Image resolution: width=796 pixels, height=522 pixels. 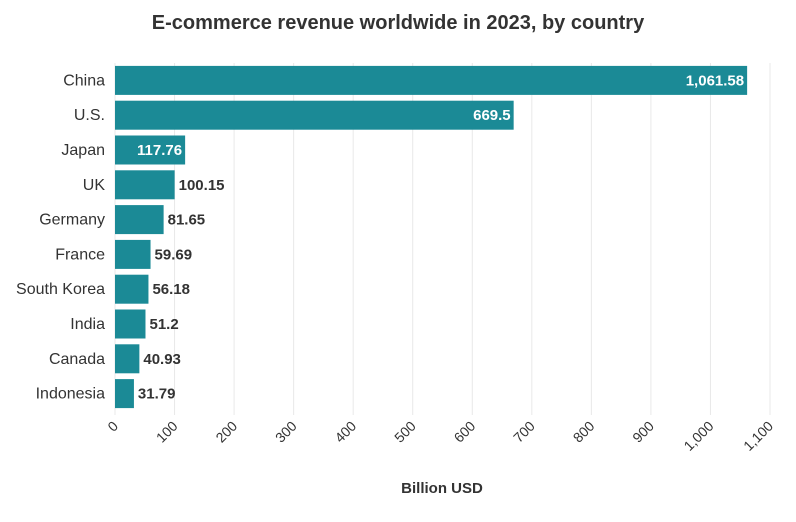 I want to click on value-label: 40.93, so click(x=162, y=359).